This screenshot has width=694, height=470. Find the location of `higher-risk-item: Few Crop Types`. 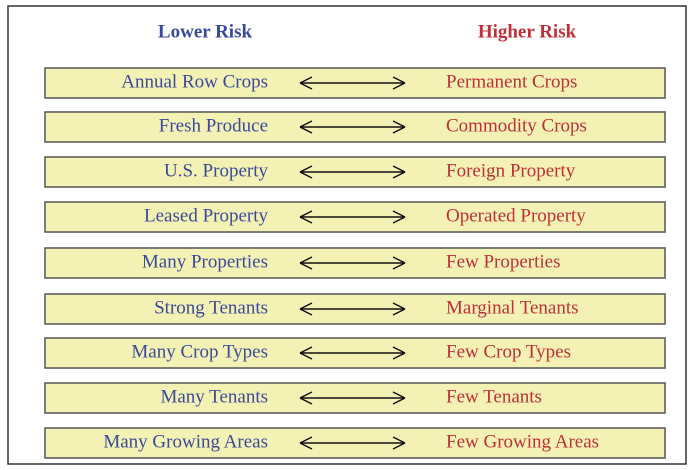

higher-risk-item: Few Crop Types is located at coordinates (508, 351).